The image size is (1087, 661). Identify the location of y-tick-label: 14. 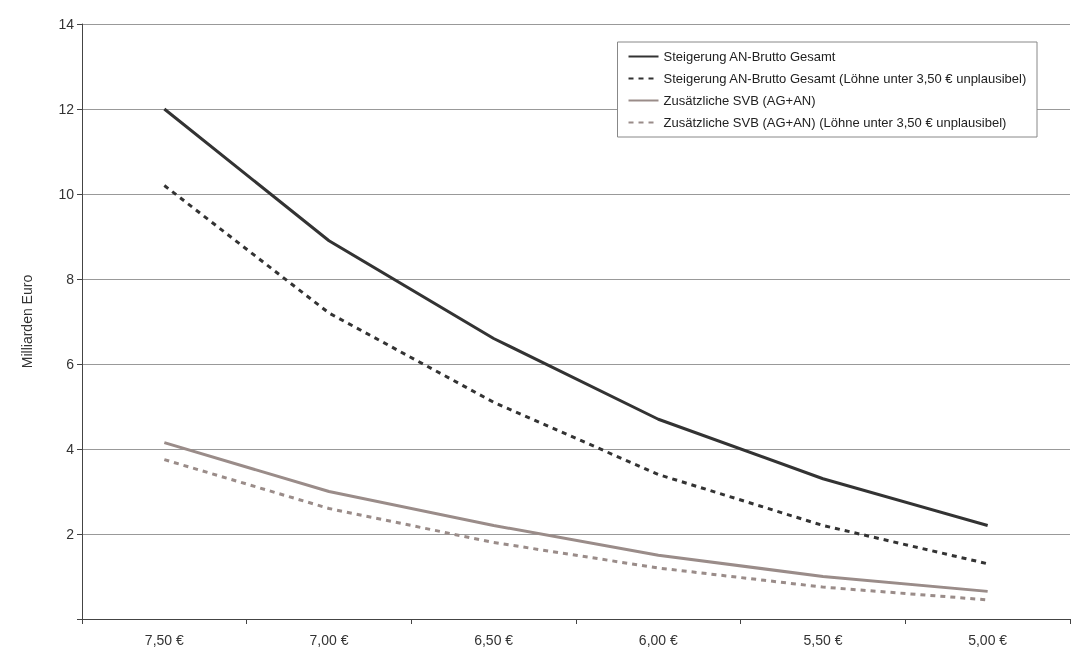
(66, 24).